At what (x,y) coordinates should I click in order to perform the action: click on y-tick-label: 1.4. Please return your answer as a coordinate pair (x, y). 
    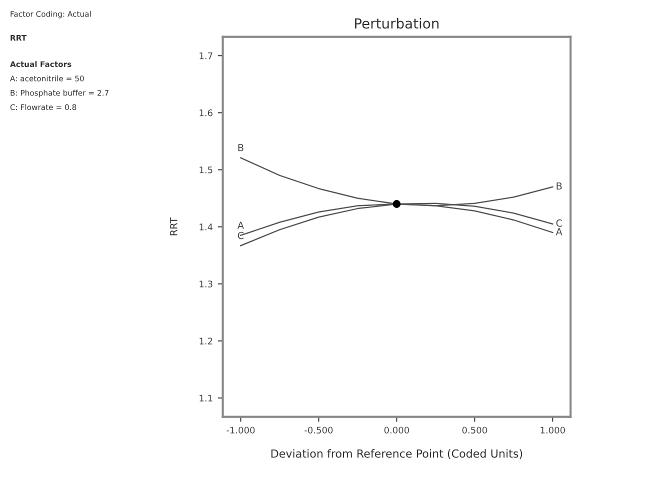
    Looking at the image, I should click on (206, 227).